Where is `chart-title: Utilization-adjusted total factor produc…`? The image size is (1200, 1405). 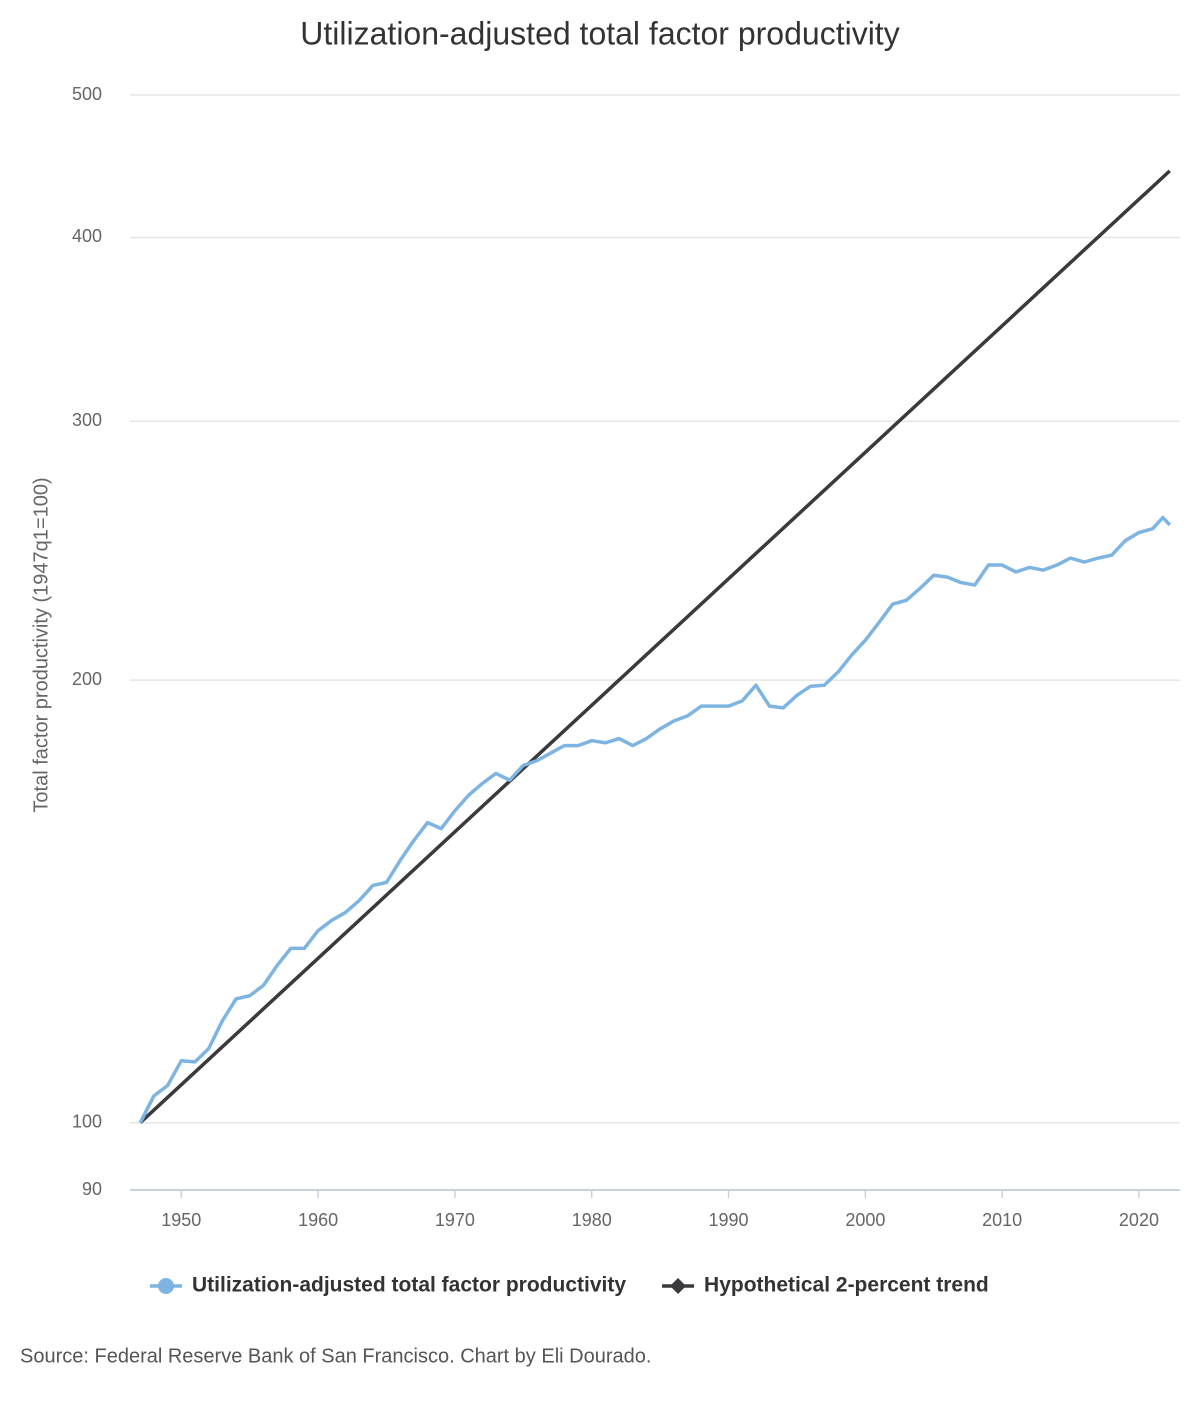 chart-title: Utilization-adjusted total factor produc… is located at coordinates (599, 33).